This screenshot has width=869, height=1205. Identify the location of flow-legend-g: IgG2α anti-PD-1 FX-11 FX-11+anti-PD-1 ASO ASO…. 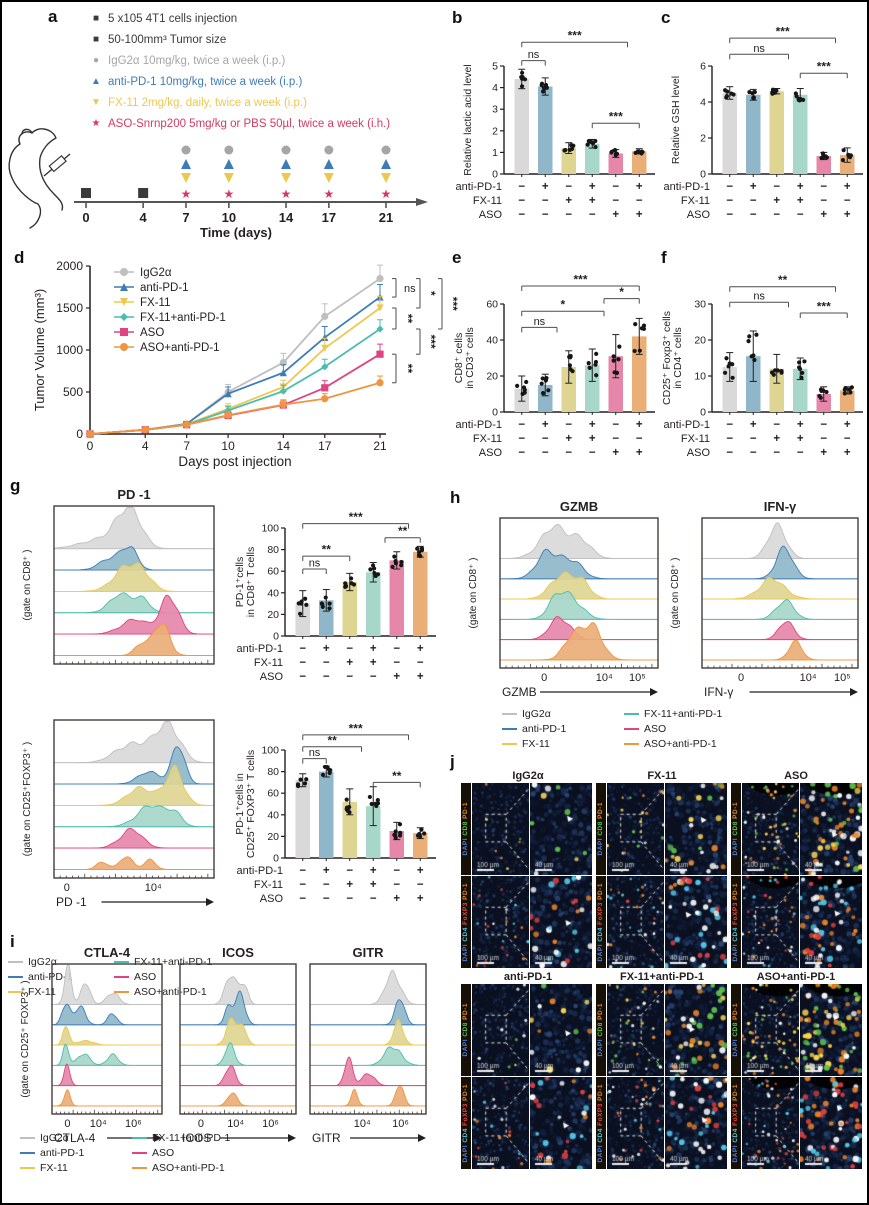
(110, 976).